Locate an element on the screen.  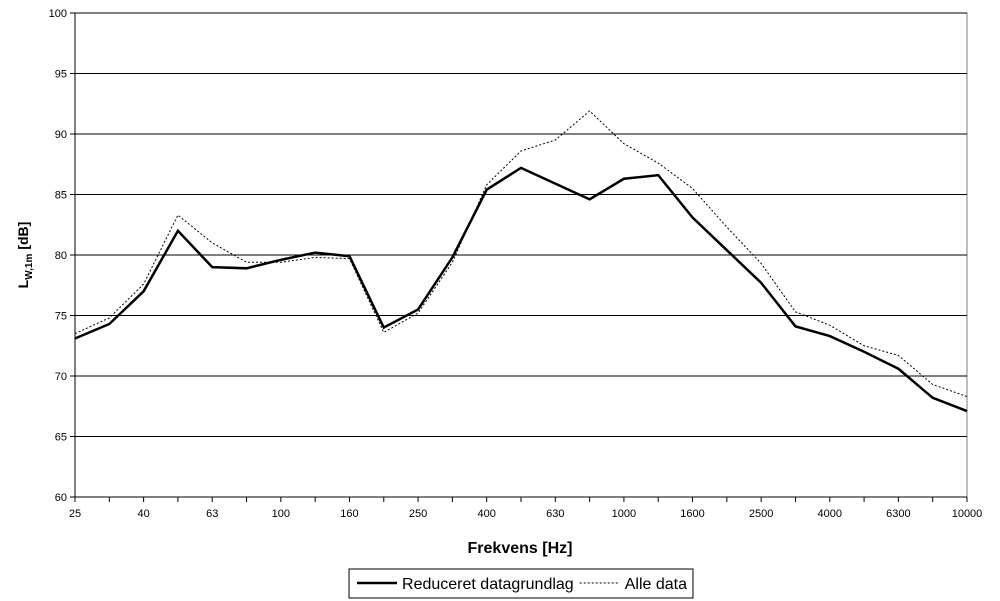
x-tick-label: 25 is located at coordinates (75, 514).